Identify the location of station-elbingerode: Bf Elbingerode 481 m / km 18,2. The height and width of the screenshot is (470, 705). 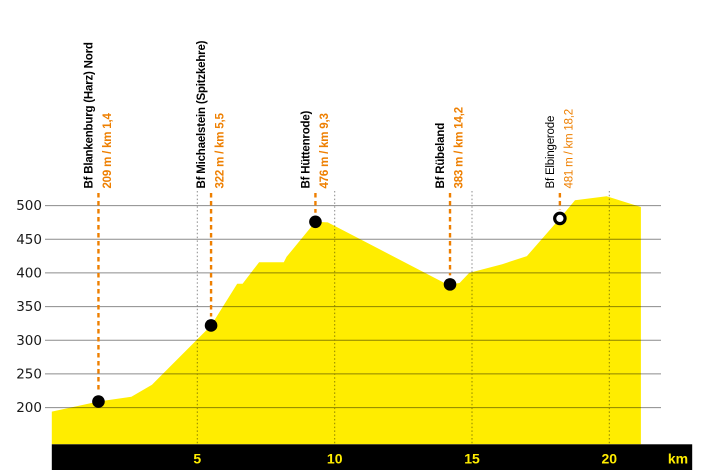
(560, 167).